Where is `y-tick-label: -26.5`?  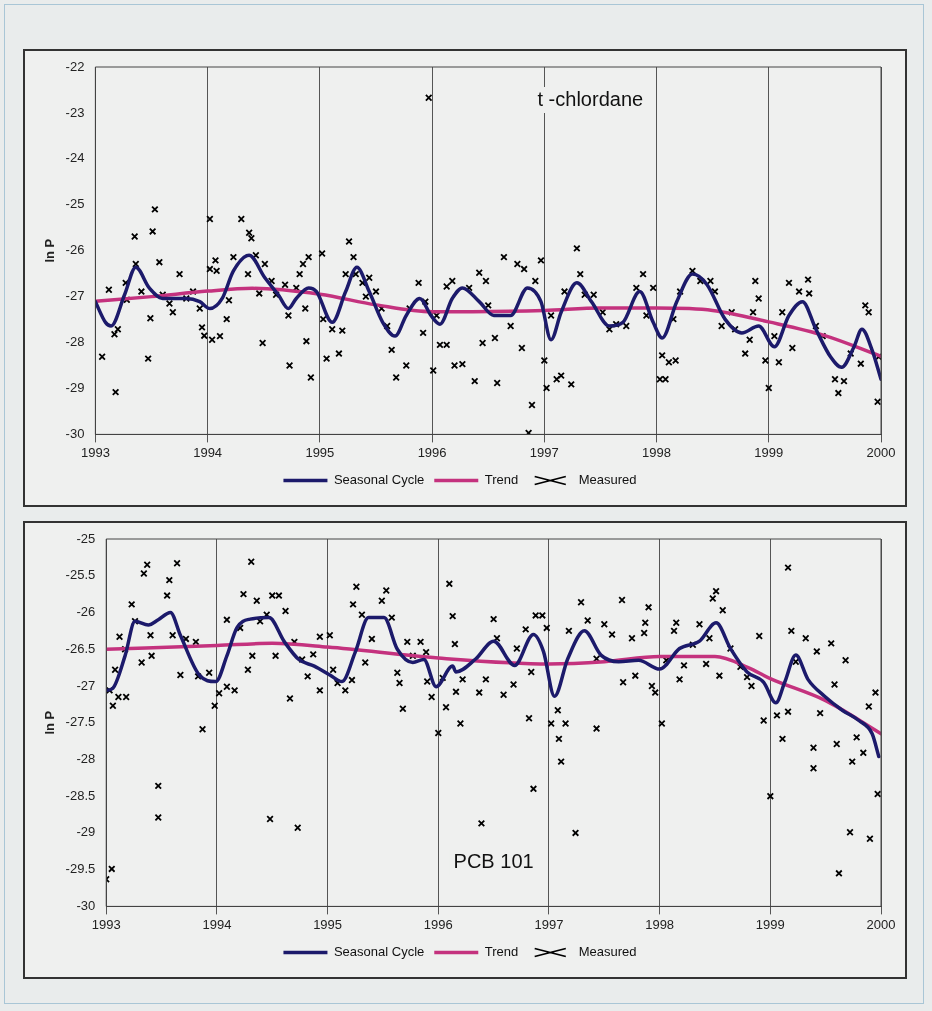
y-tick-label: -26.5 is located at coordinates (80, 648).